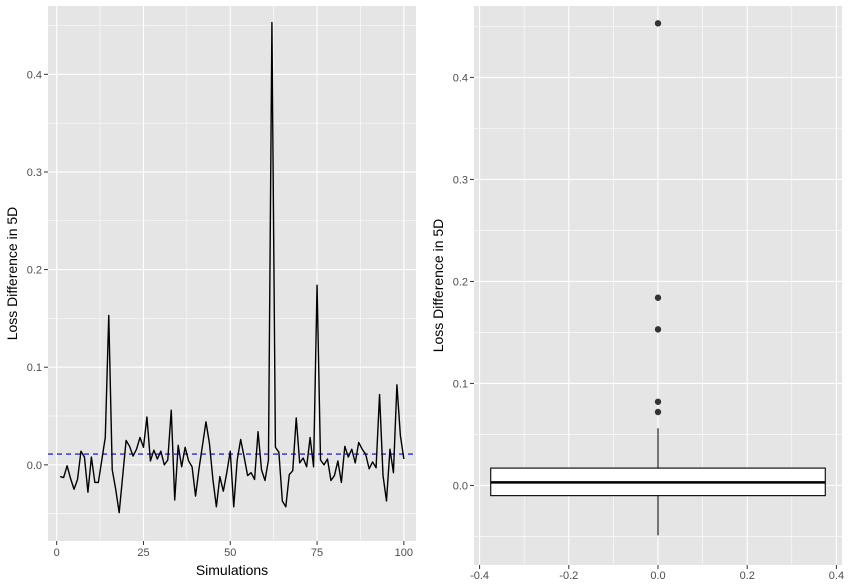  Describe the element at coordinates (143, 553) in the screenshot. I see `x-tick-label: 25` at that location.